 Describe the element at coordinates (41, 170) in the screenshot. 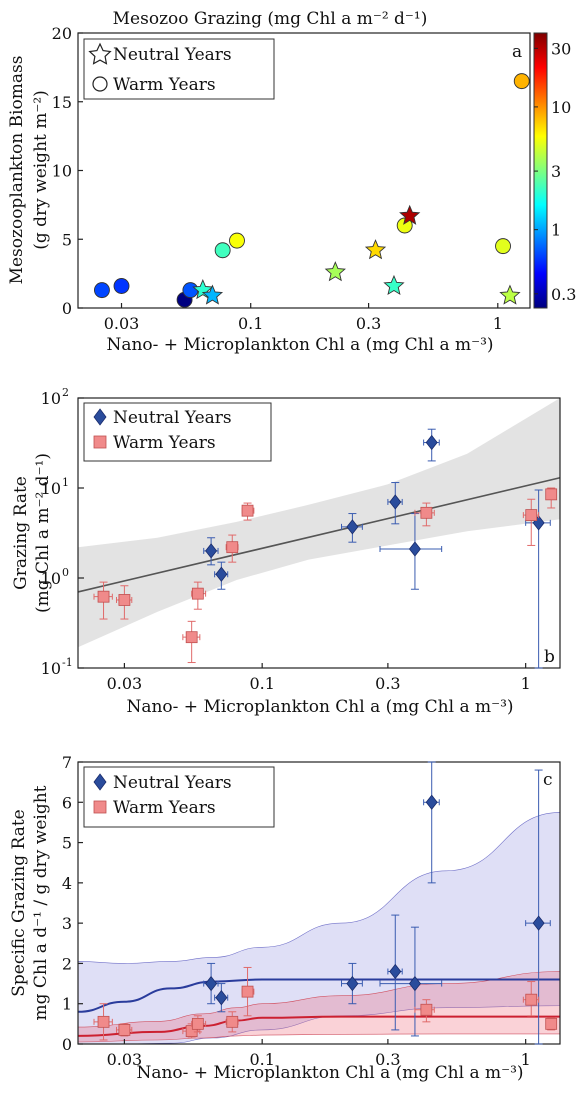

I see `panel-a-y-axis-label-line2: (g dry weight m⁻²)` at that location.